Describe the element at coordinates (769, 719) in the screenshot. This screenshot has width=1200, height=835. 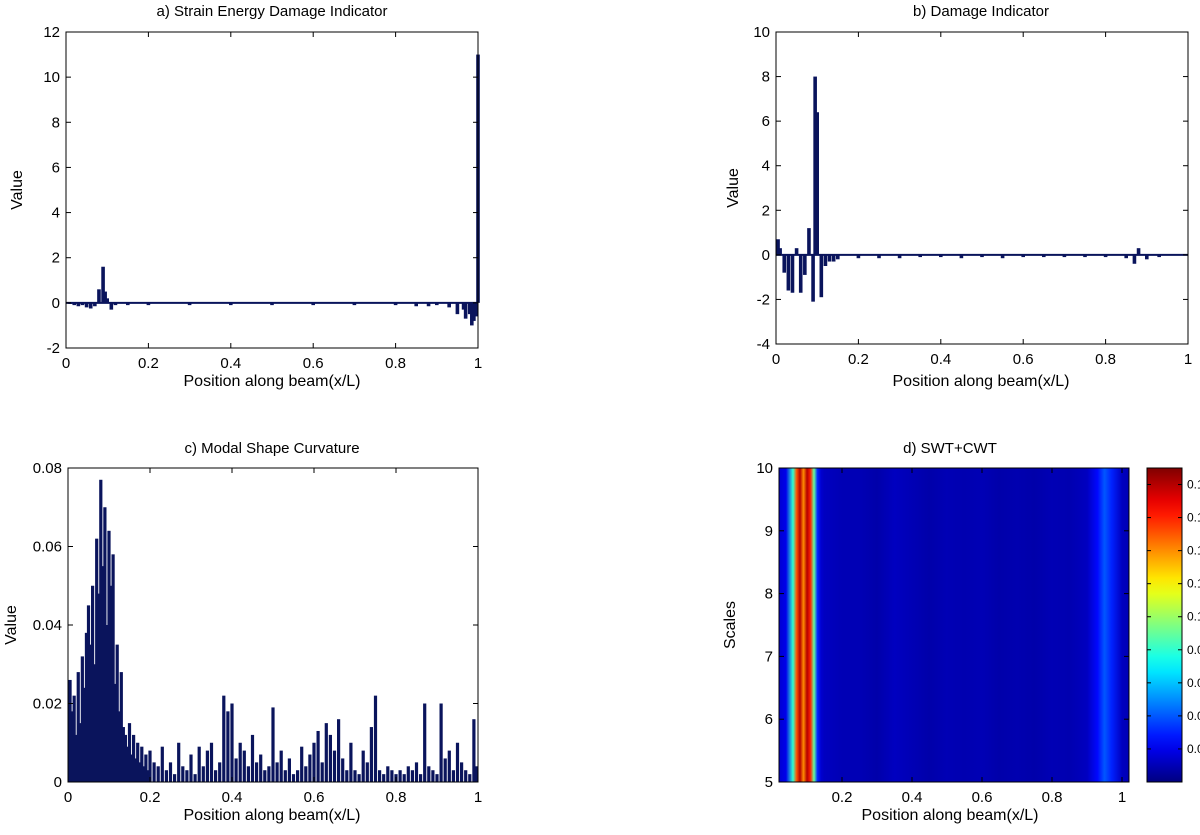
I see `y-tick-label: 6` at that location.